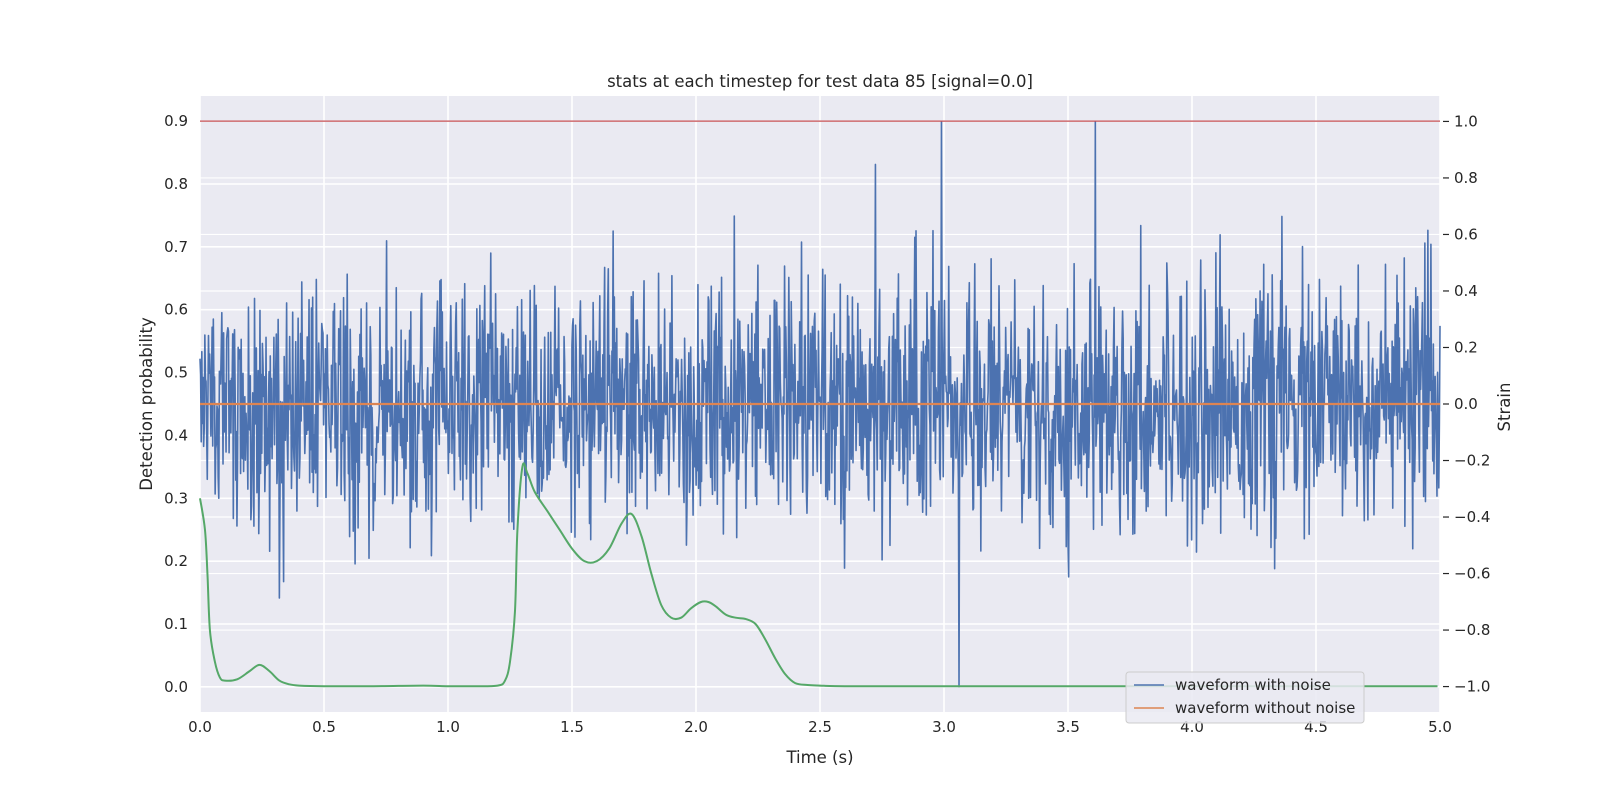 The width and height of the screenshot is (1600, 800). What do you see at coordinates (1466, 291) in the screenshot?
I see `y-tick-label-right: 0.4` at bounding box center [1466, 291].